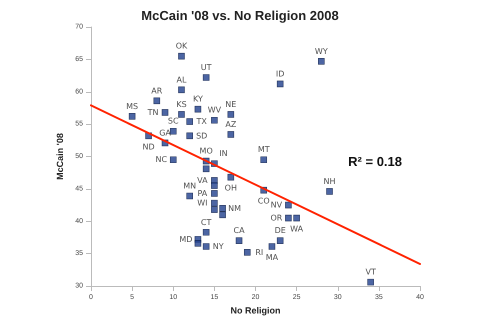 Image resolution: width=480 pixels, height=320 pixels. I want to click on annotation: IN, so click(223, 153).